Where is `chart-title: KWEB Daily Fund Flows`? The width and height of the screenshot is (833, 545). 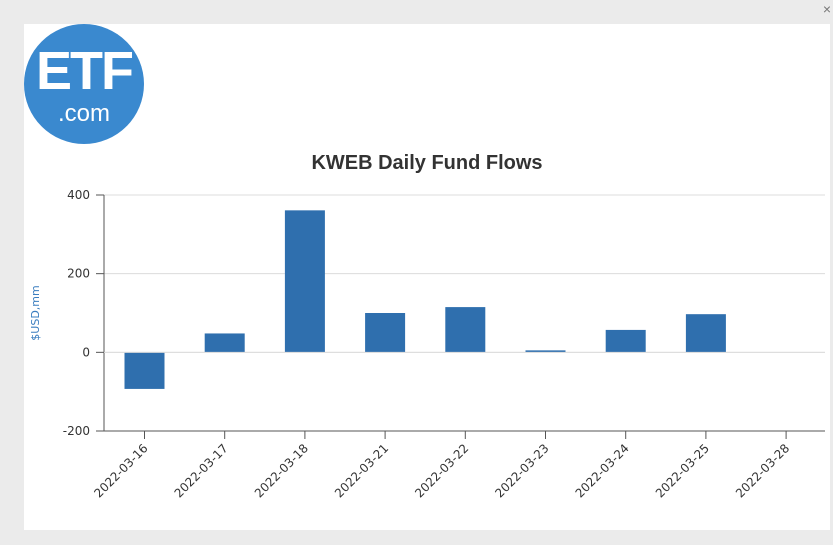 chart-title: KWEB Daily Fund Flows is located at coordinates (427, 163).